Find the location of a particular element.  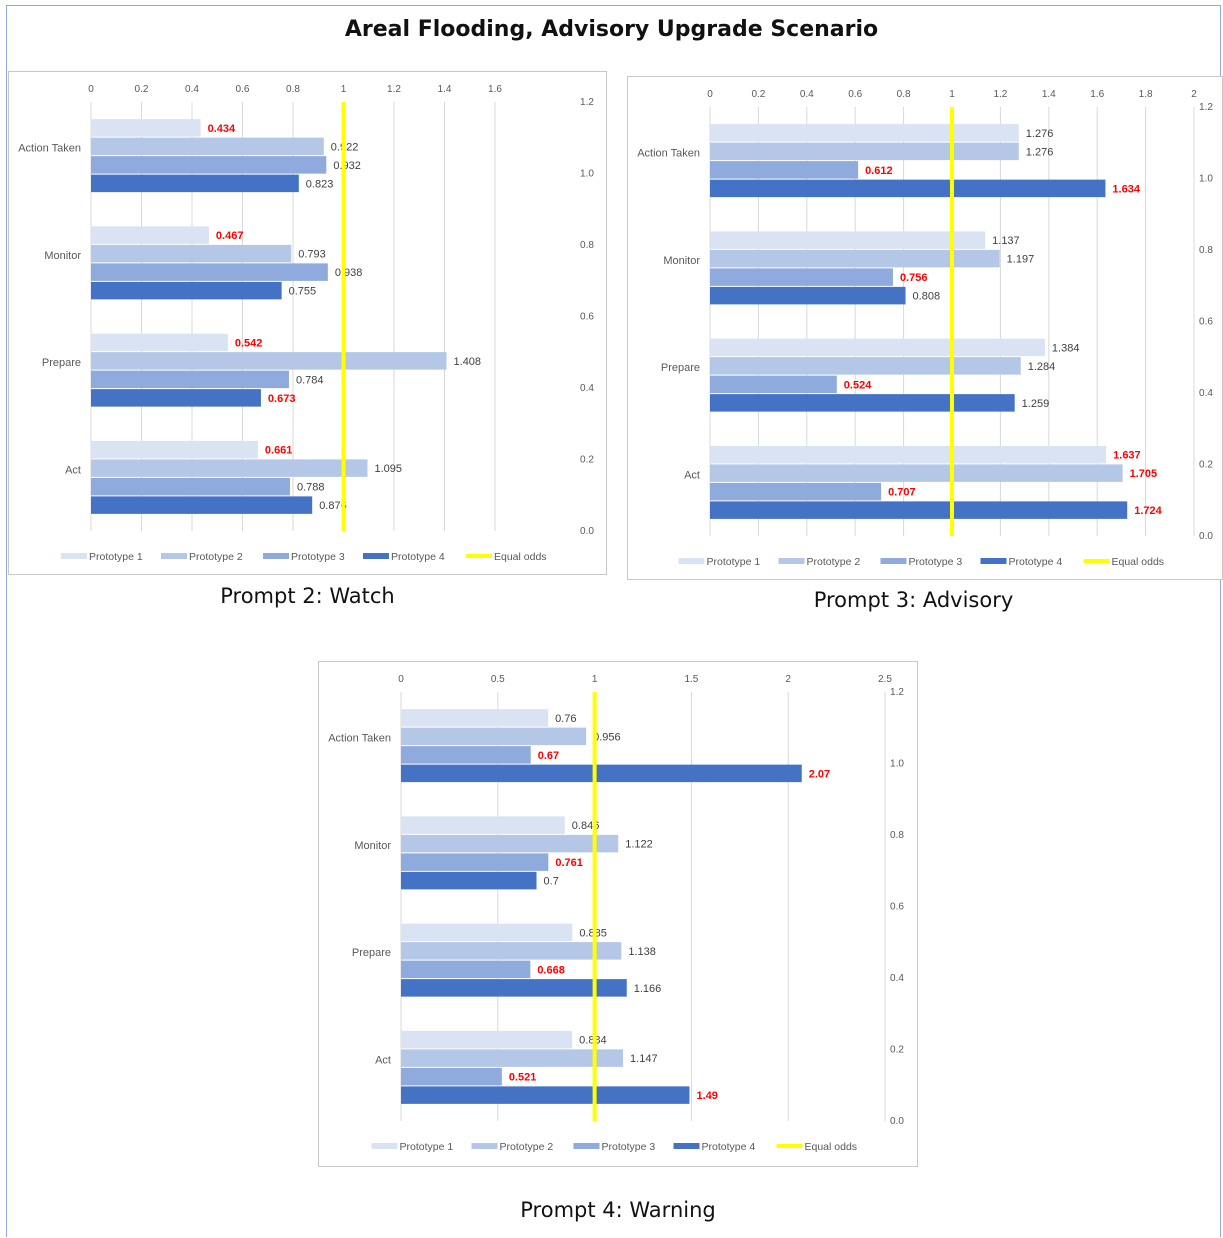

data-label: 1.408 is located at coordinates (468, 362).